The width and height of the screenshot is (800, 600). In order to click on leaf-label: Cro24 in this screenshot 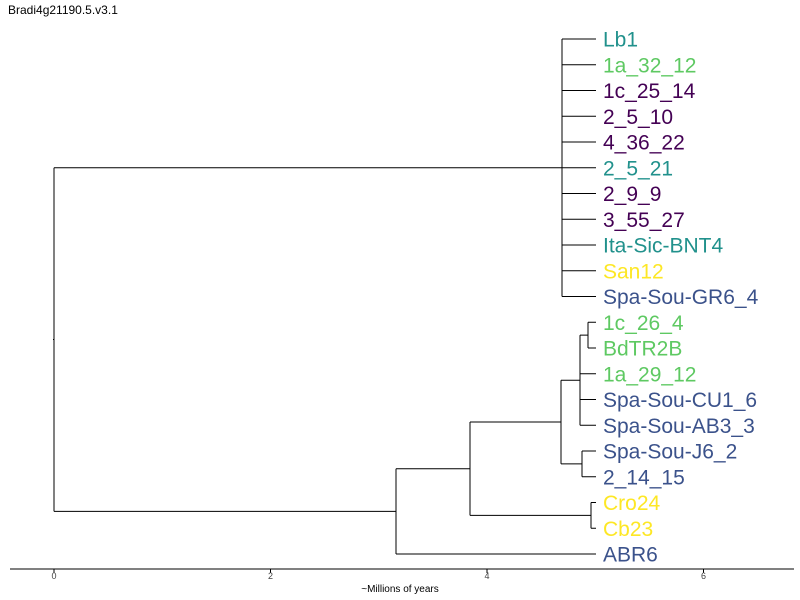, I will do `click(632, 503)`.